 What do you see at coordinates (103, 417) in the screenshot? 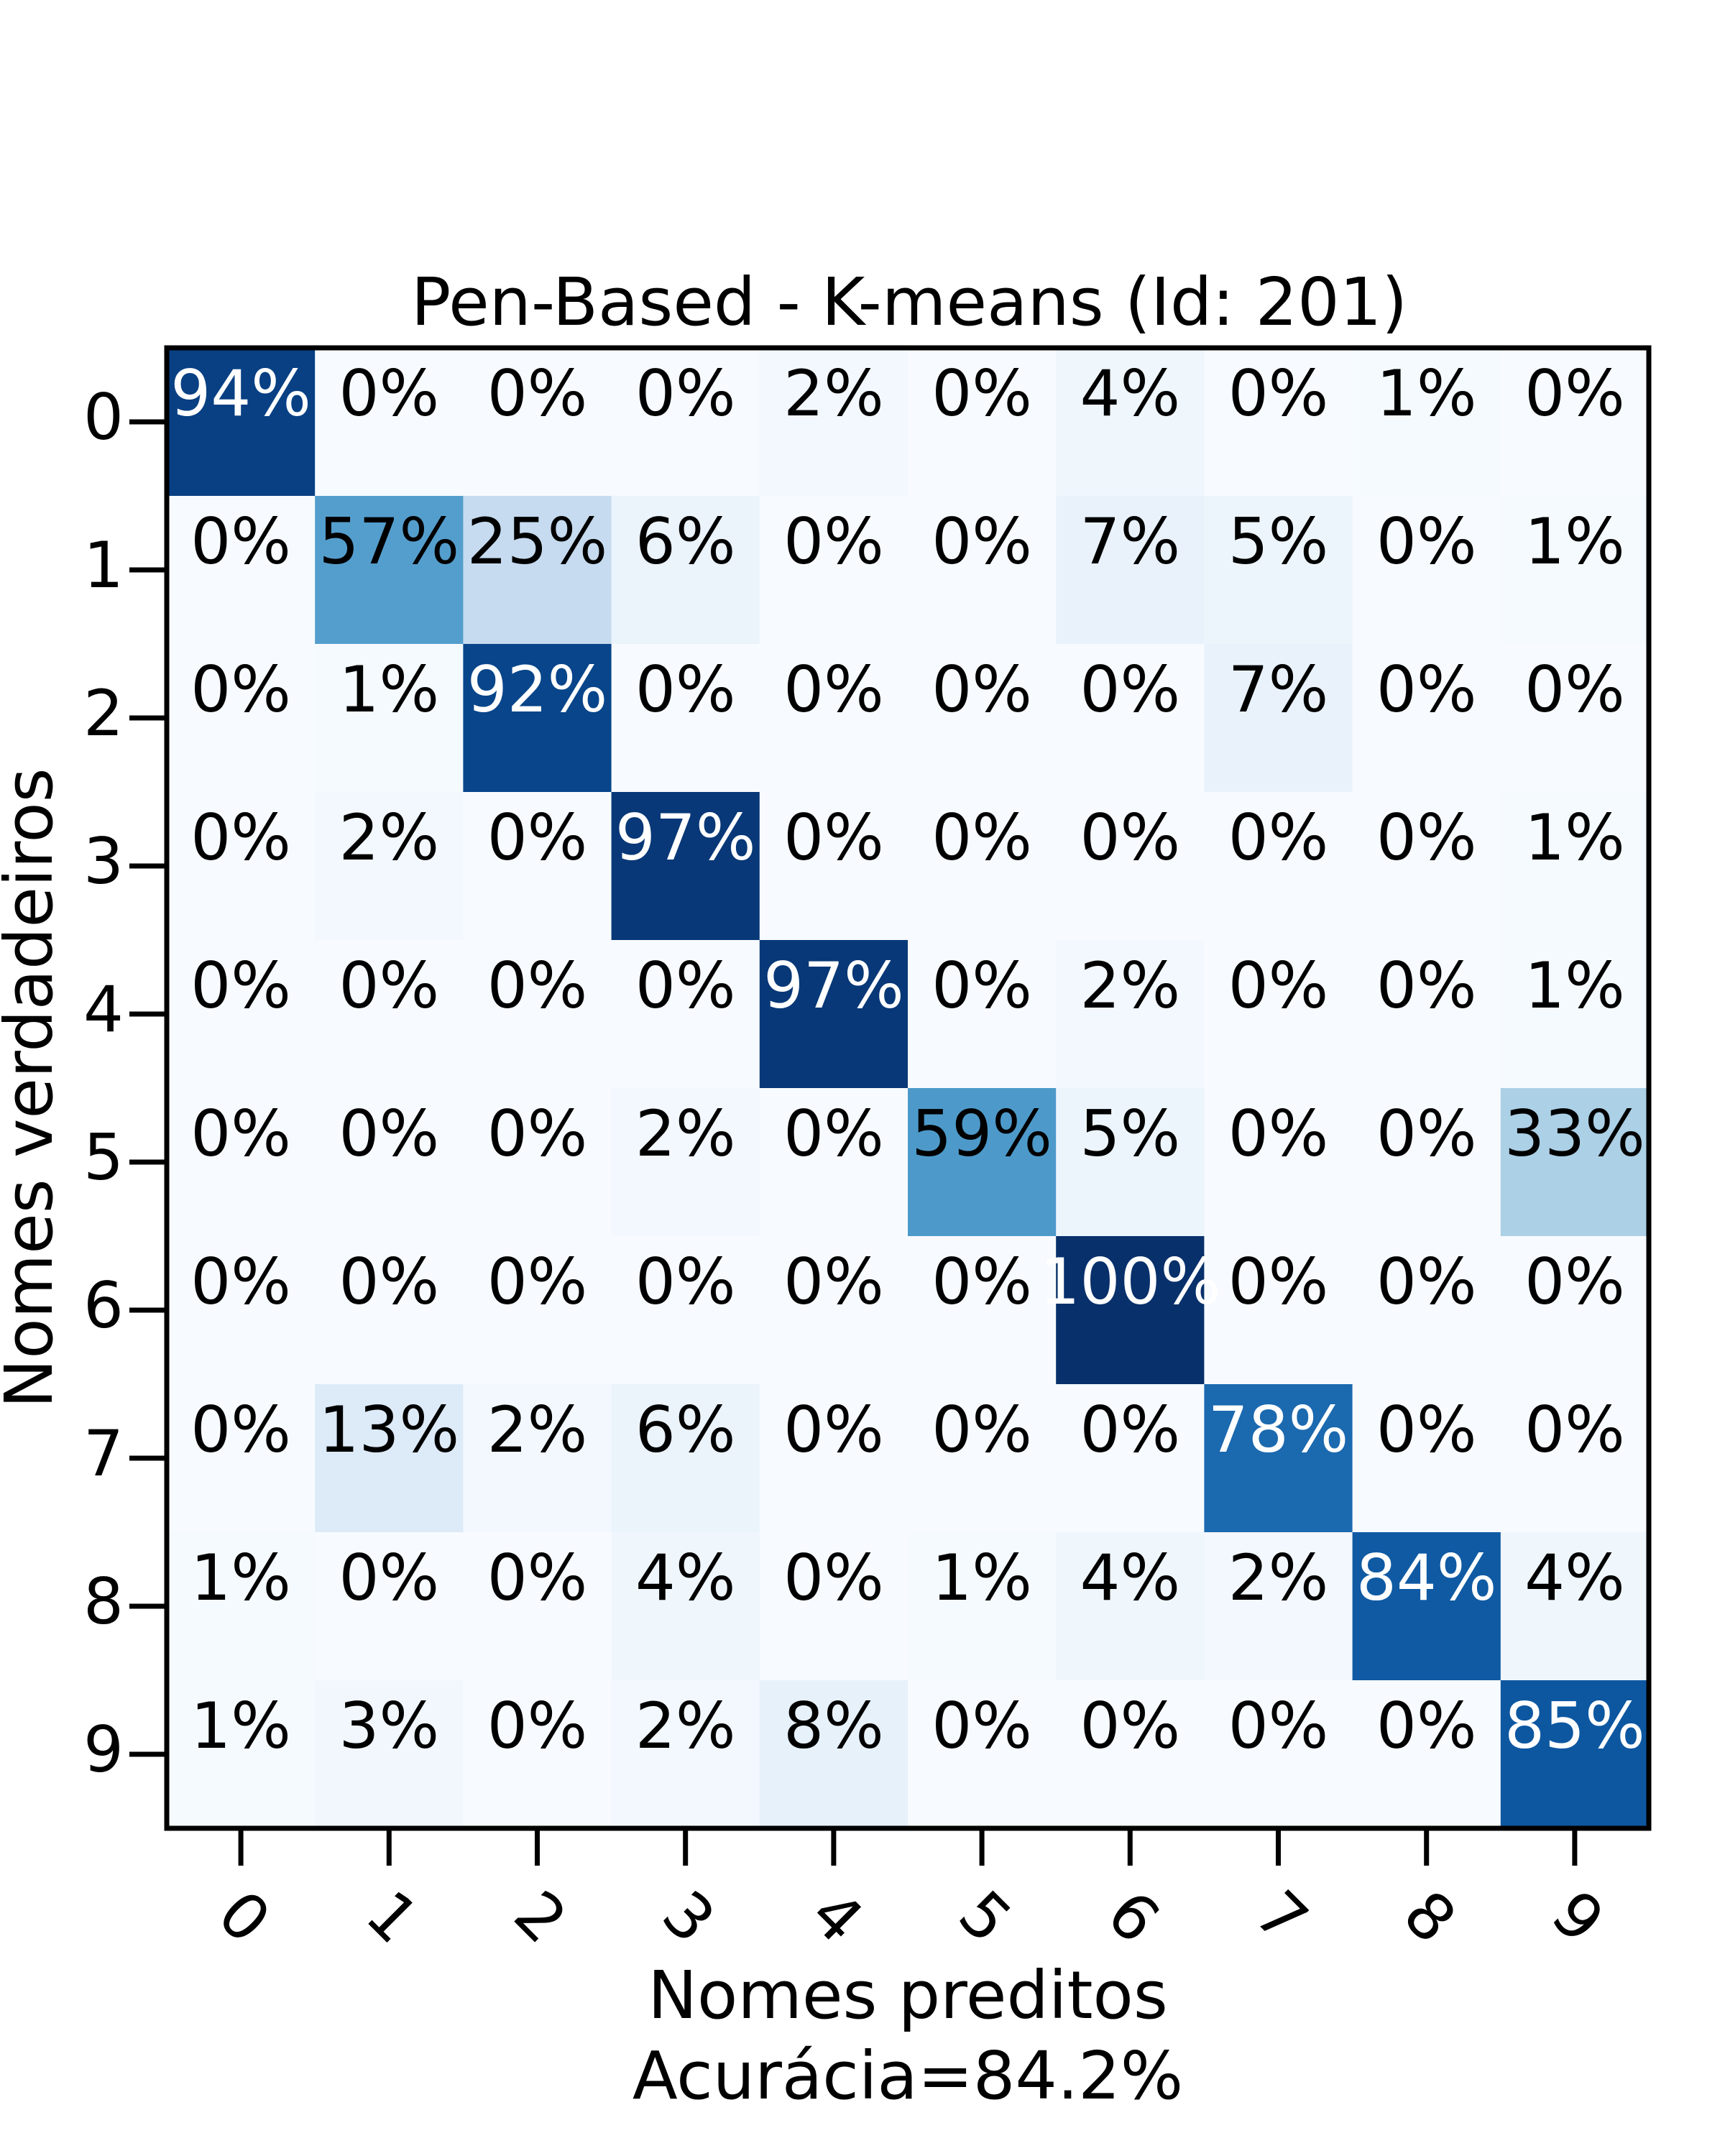
I see `y-tick-label: 0` at bounding box center [103, 417].